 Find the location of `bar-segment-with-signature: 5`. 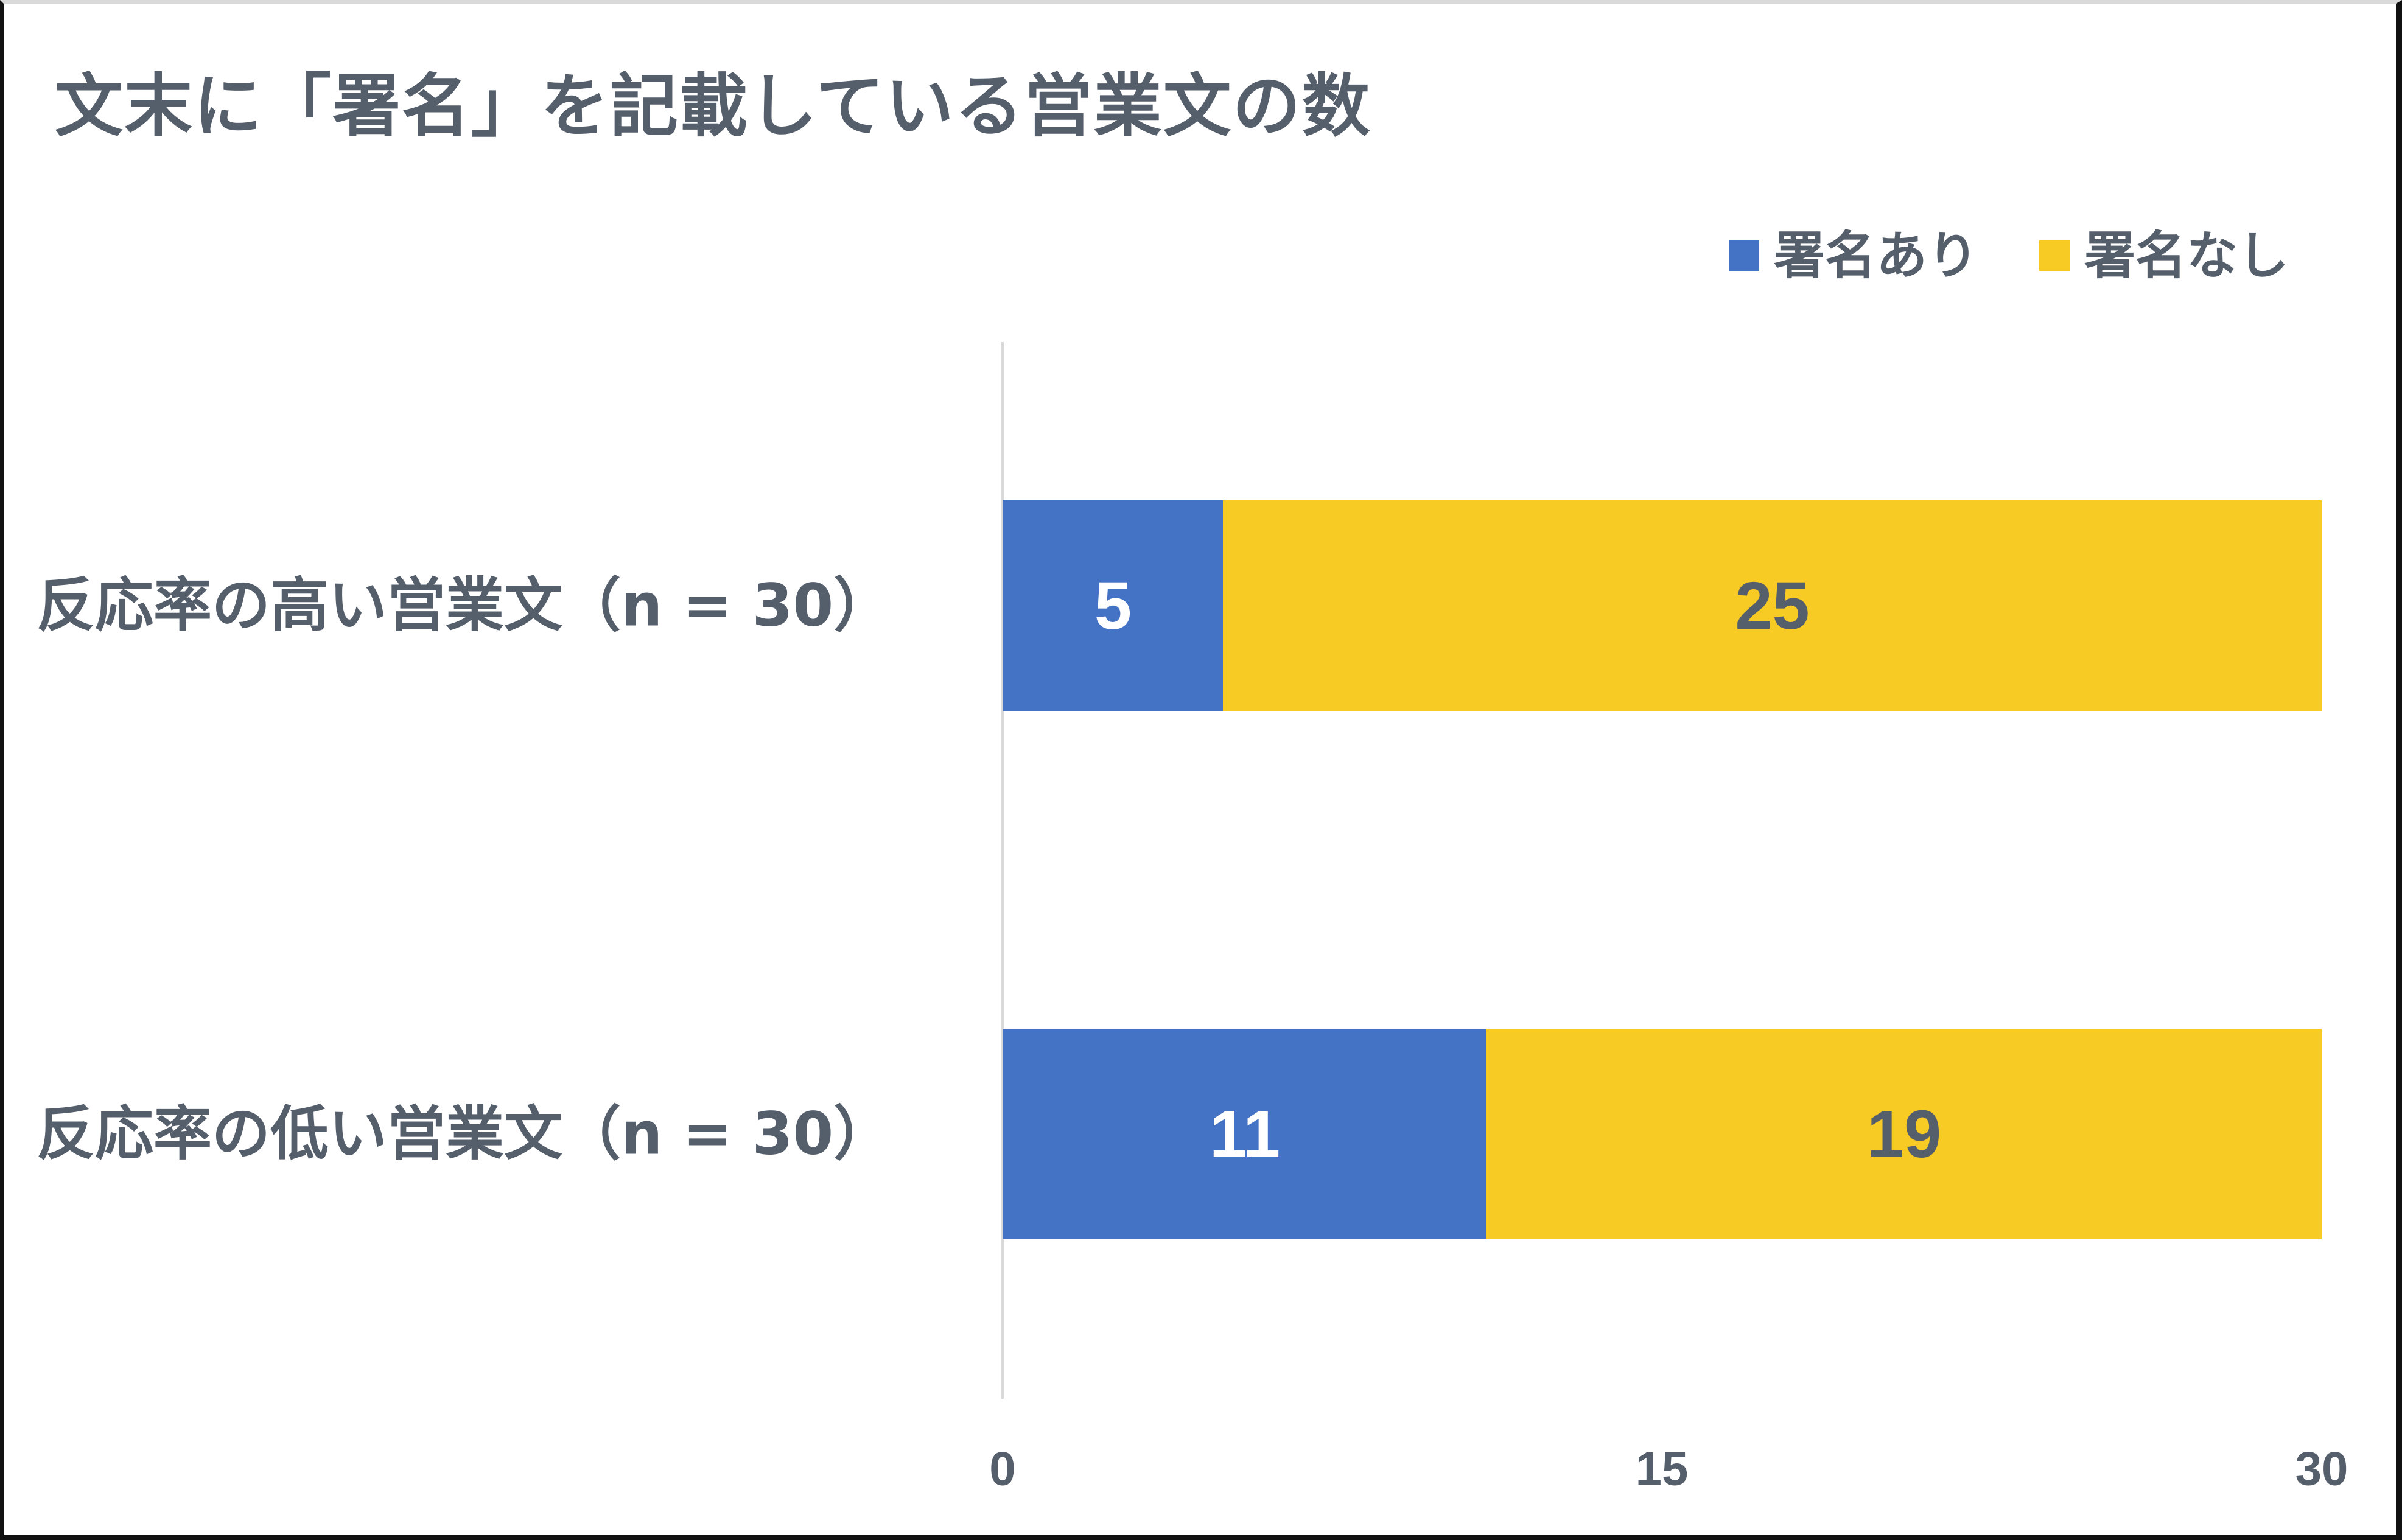

bar-segment-with-signature: 5 is located at coordinates (1113, 605).